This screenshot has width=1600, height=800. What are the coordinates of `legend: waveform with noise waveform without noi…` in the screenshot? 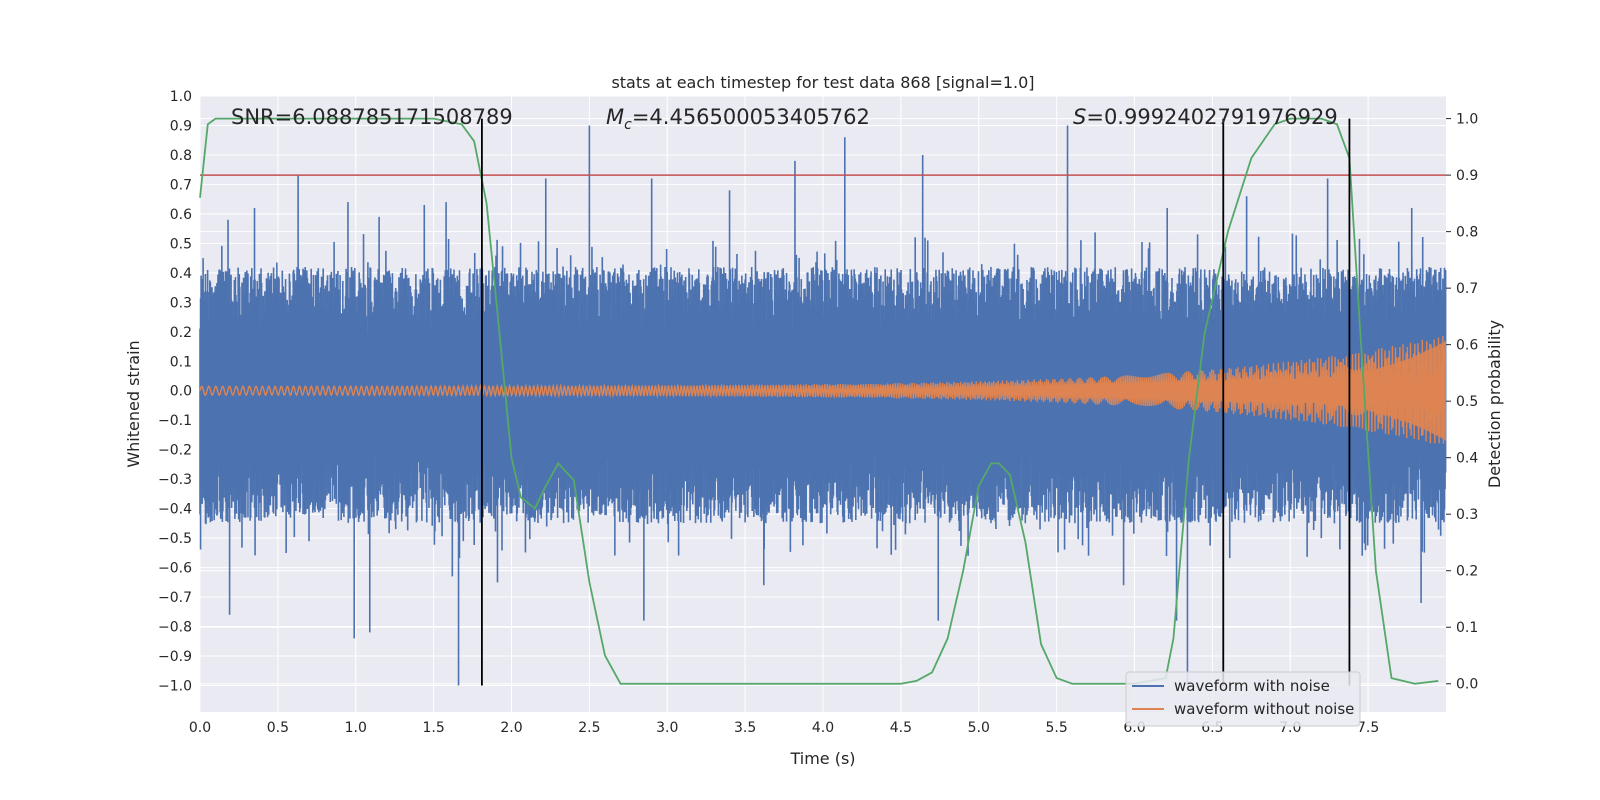 It's located at (1243, 699).